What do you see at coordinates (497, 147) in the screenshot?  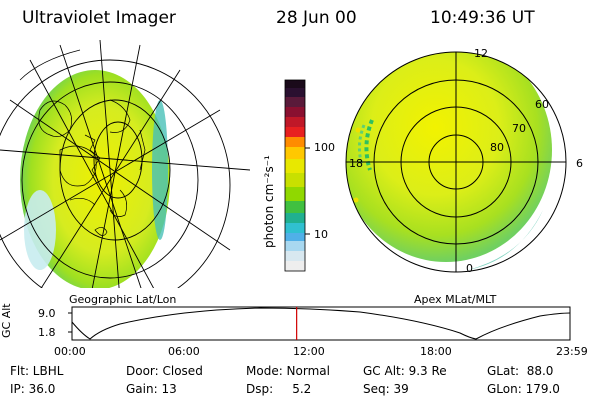 I see `lat-label-80: 80` at bounding box center [497, 147].